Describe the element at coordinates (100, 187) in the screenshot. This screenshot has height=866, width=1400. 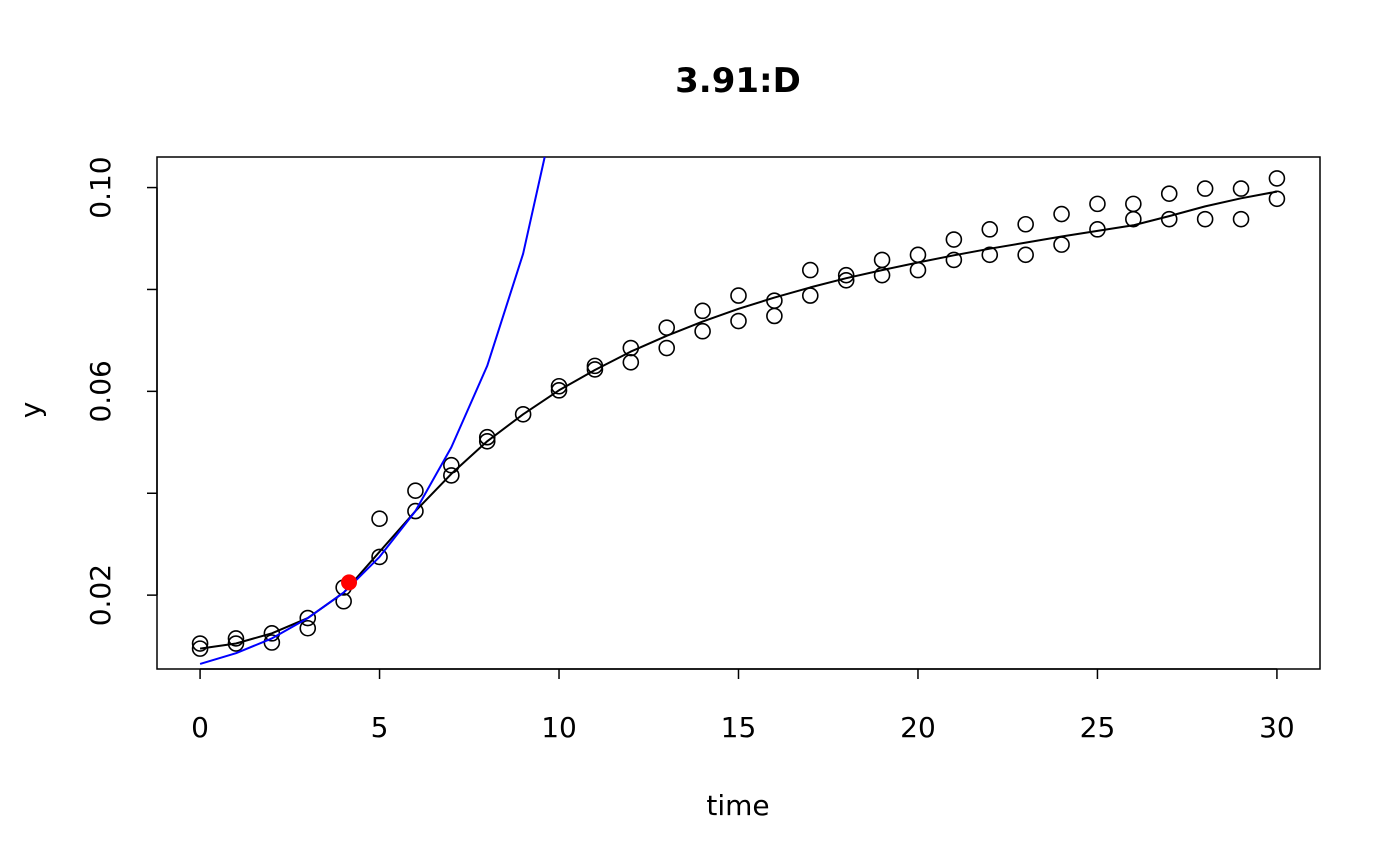
I see `y-tick-label: 0.10` at that location.